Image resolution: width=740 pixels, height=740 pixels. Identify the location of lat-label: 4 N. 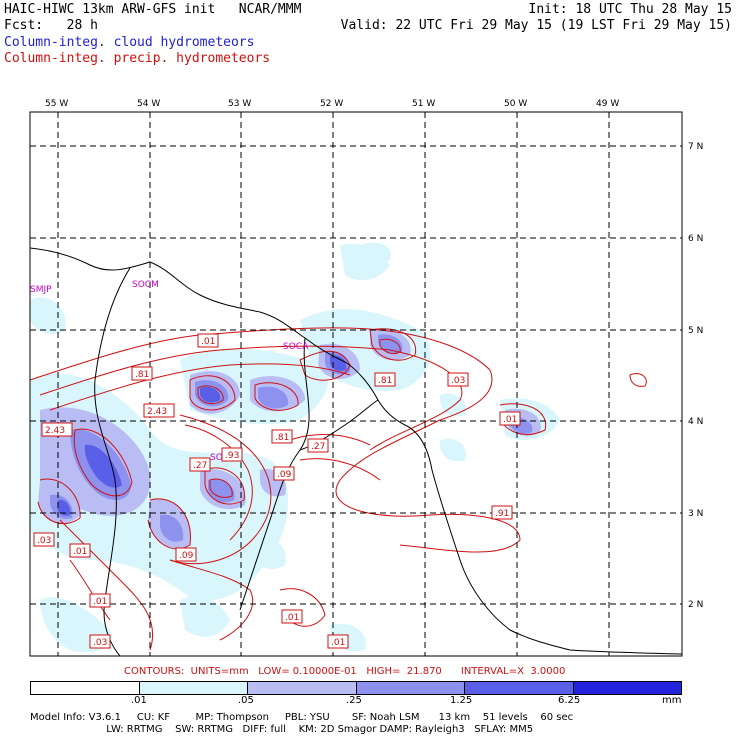
(695, 422).